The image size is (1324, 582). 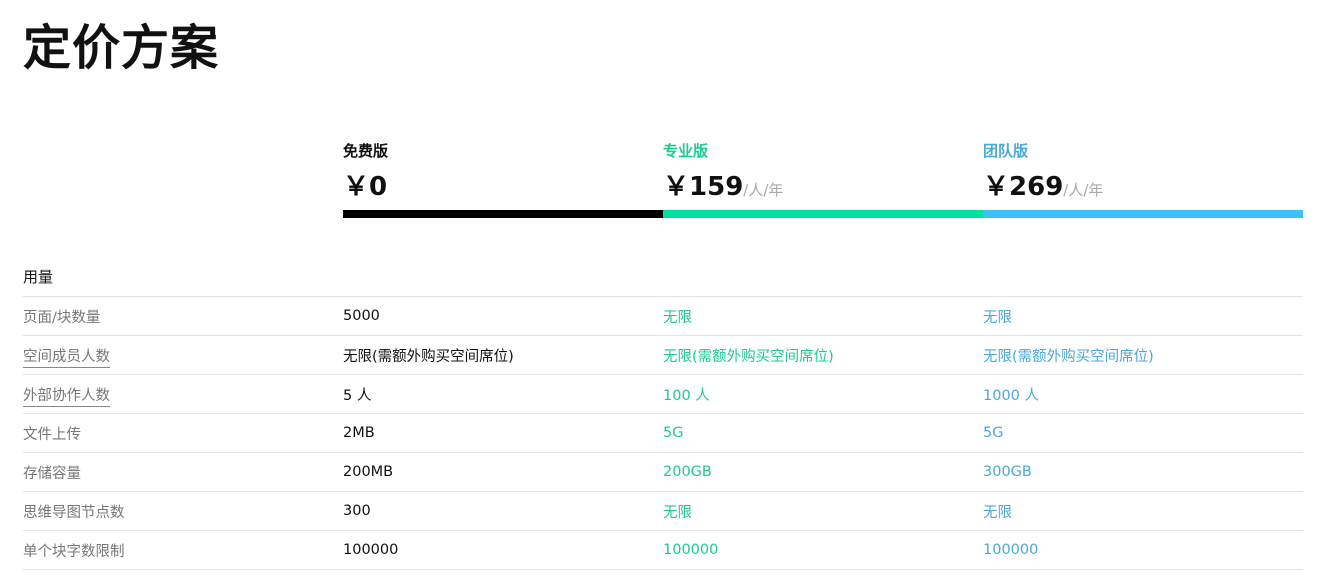 What do you see at coordinates (378, 187) in the screenshot?
I see `price-value: 0` at bounding box center [378, 187].